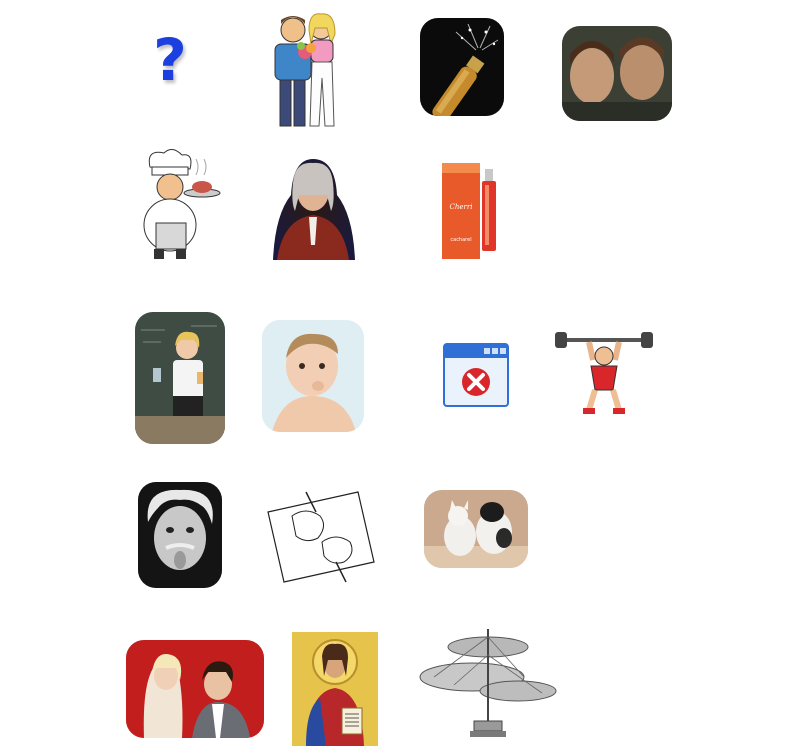  I want to click on helicopter-icon, so click(488, 684).